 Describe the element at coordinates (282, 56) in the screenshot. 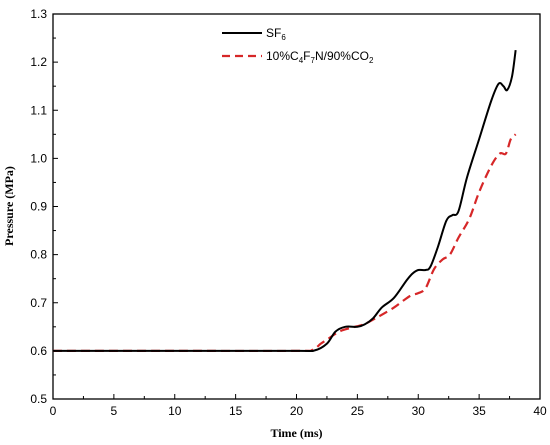

I see `legend-mix-text-part: 10%C` at that location.